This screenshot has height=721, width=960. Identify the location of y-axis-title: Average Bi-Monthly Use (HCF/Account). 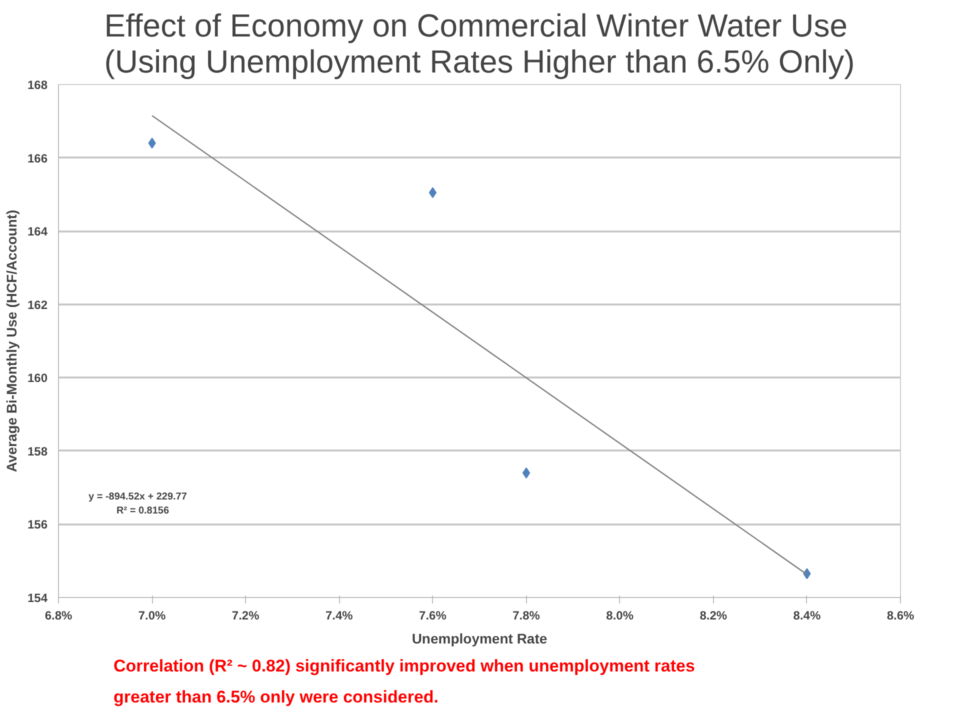
(11, 341).